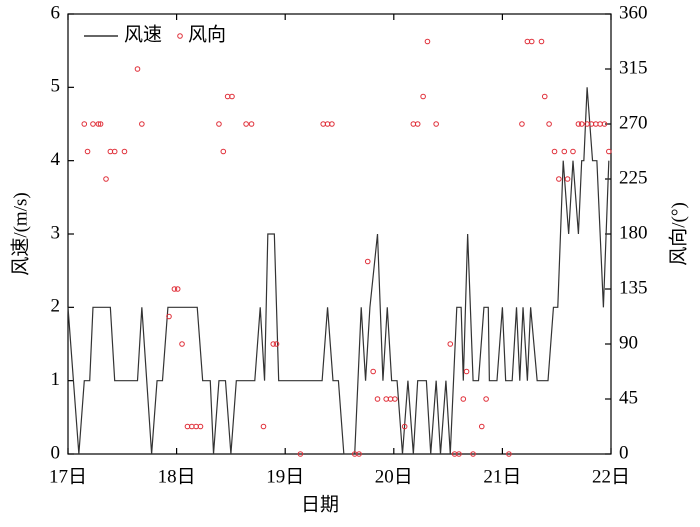  Describe the element at coordinates (320, 504) in the screenshot. I see `x-axis-label: 日期` at that location.